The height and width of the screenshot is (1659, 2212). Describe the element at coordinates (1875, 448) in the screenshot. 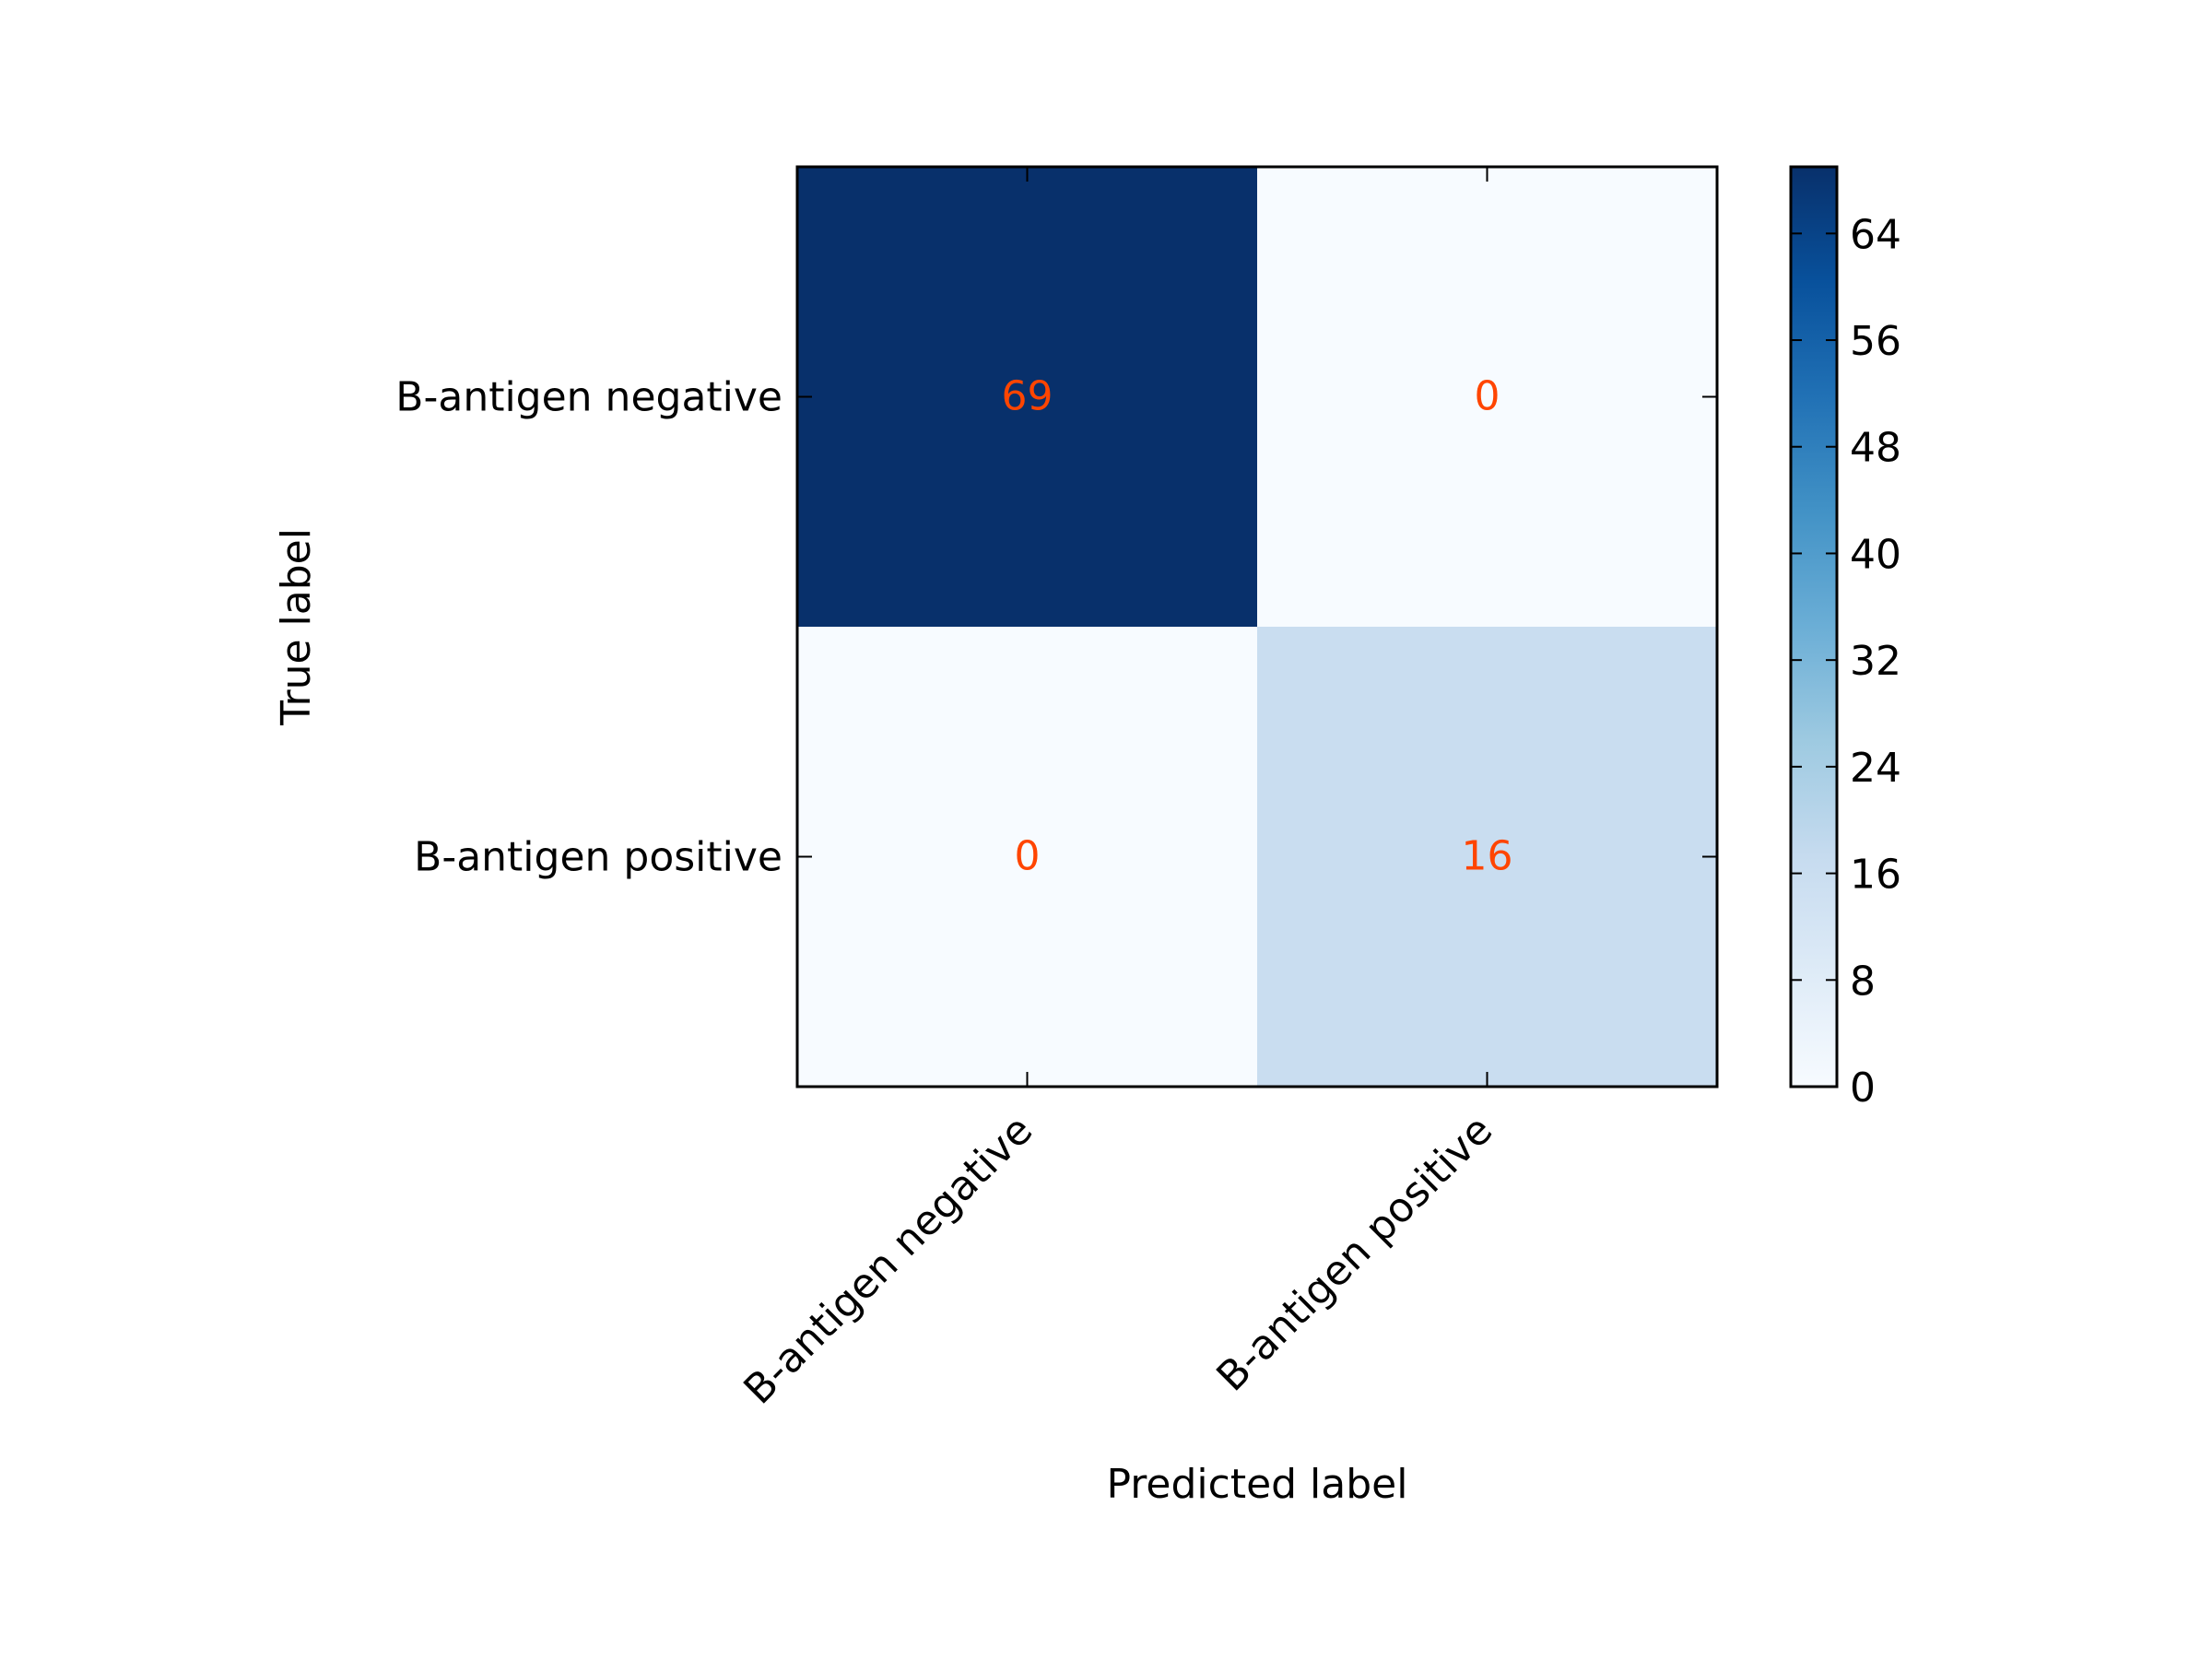

I see `colorbar-tick-label: 48` at that location.